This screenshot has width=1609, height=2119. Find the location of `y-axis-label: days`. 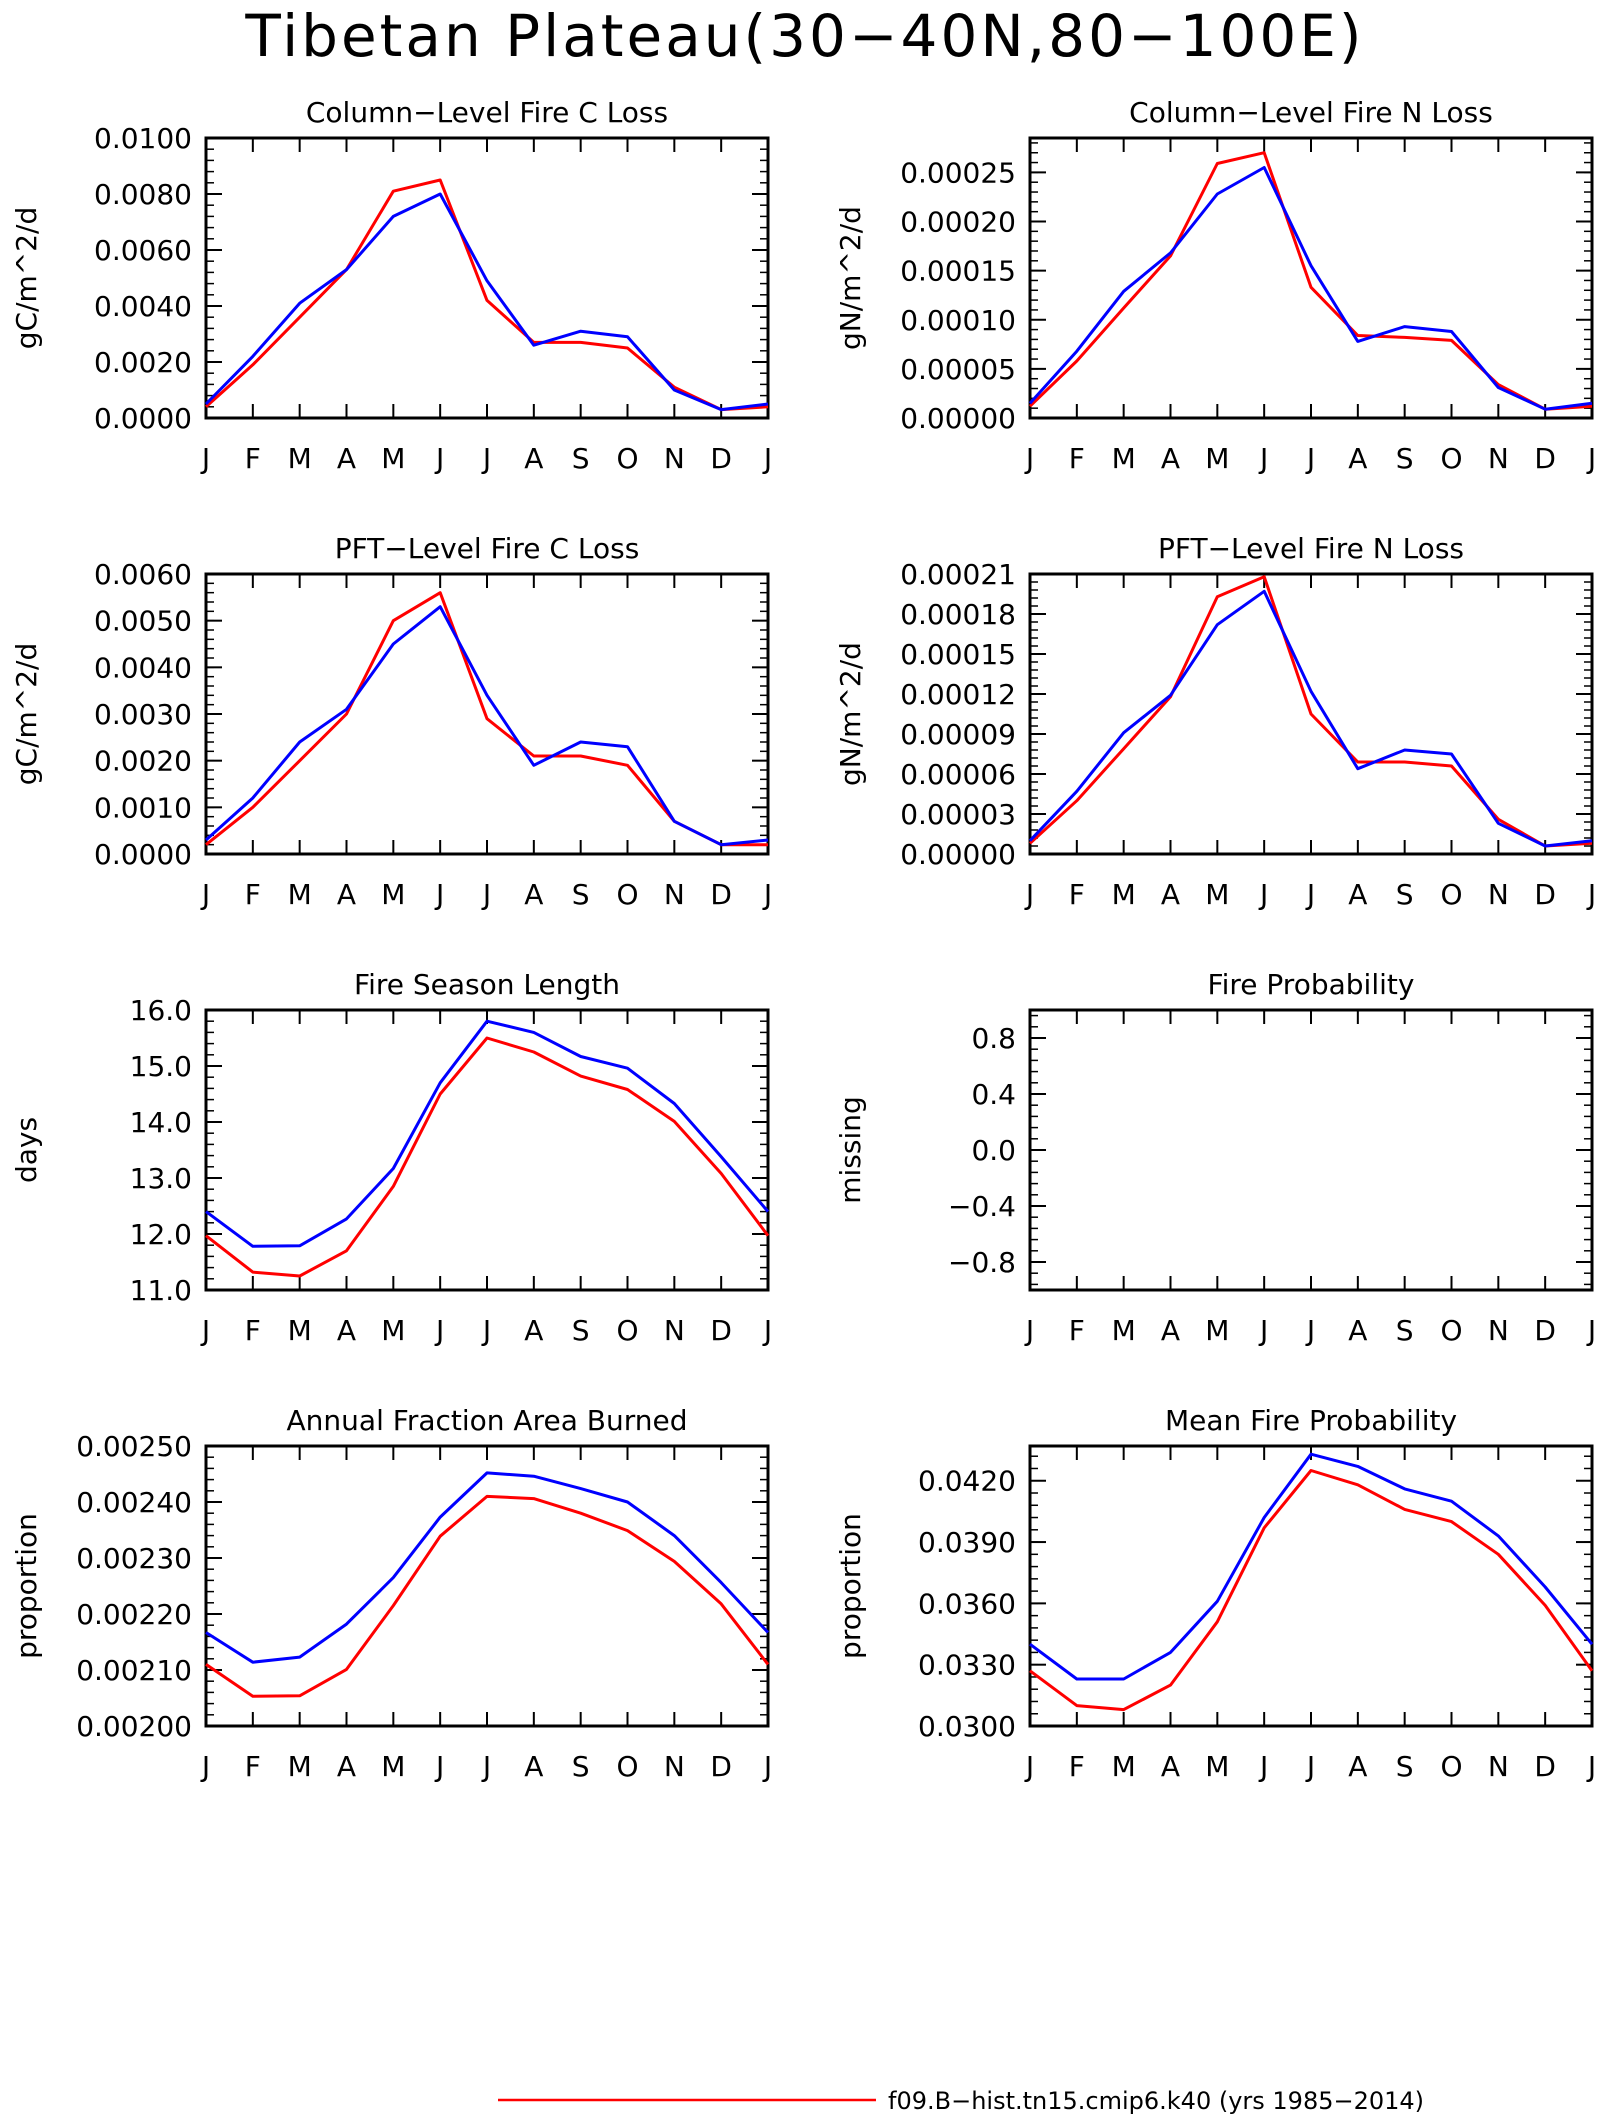

y-axis-label: days is located at coordinates (26, 1150).